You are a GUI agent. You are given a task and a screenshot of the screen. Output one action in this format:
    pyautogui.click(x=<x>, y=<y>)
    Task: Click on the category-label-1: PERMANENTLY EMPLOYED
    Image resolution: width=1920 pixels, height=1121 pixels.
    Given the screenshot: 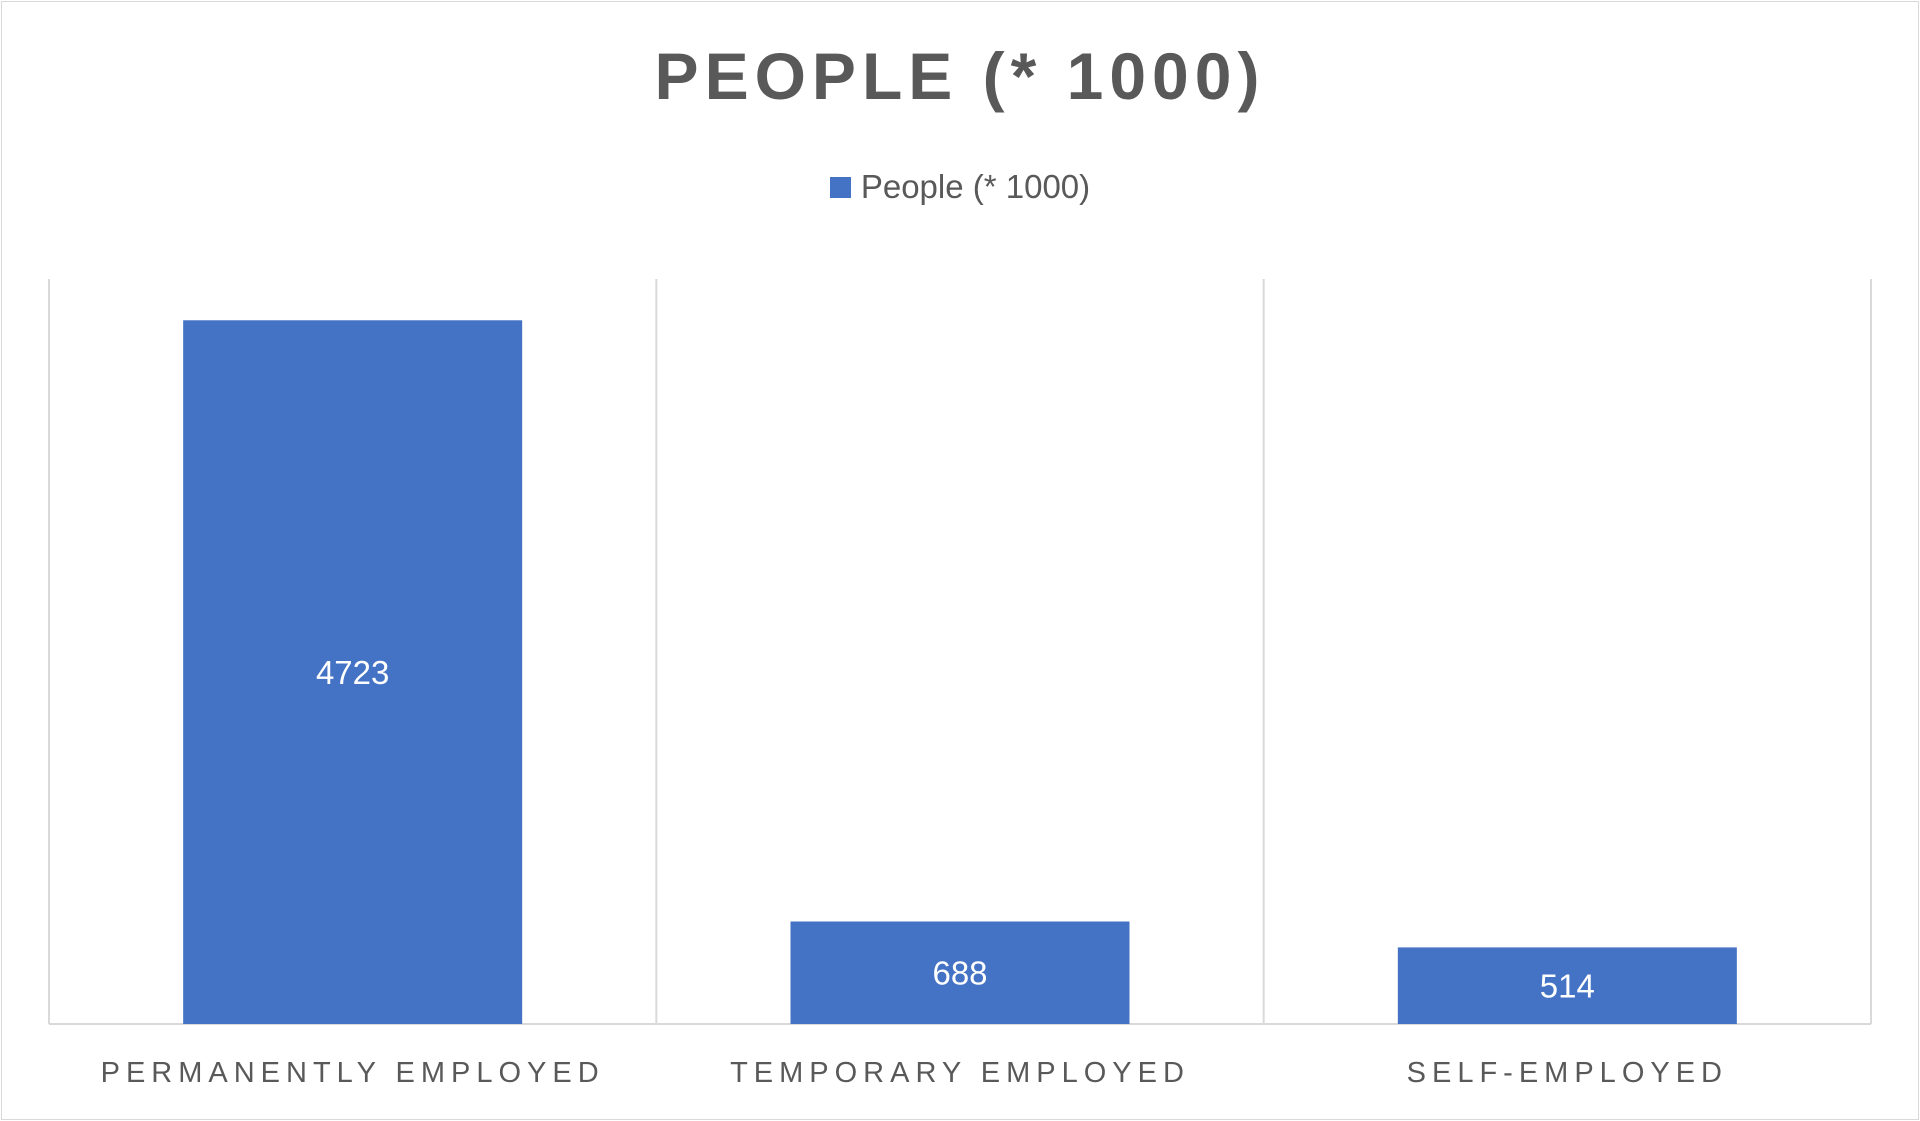 What is the action you would take?
    pyautogui.click(x=353, y=1073)
    